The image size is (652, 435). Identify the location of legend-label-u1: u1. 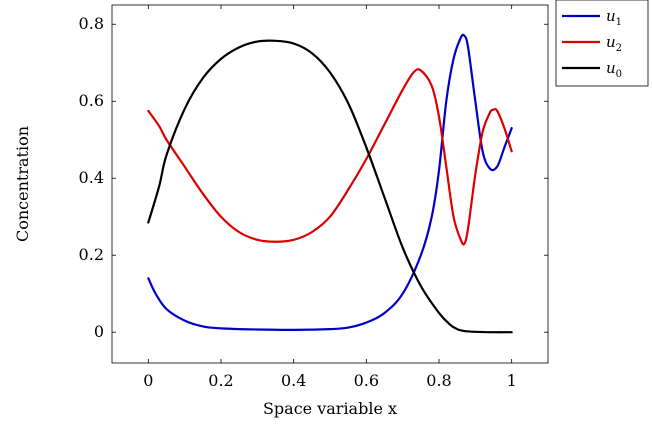
(614, 17).